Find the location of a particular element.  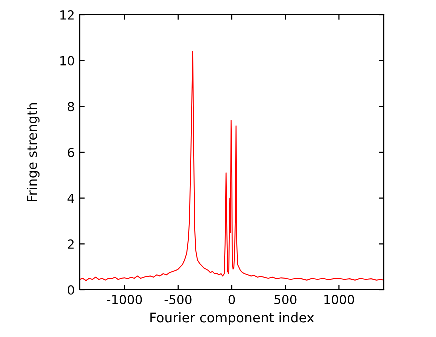

y-axis-title: Fringe strength is located at coordinates (33, 152).